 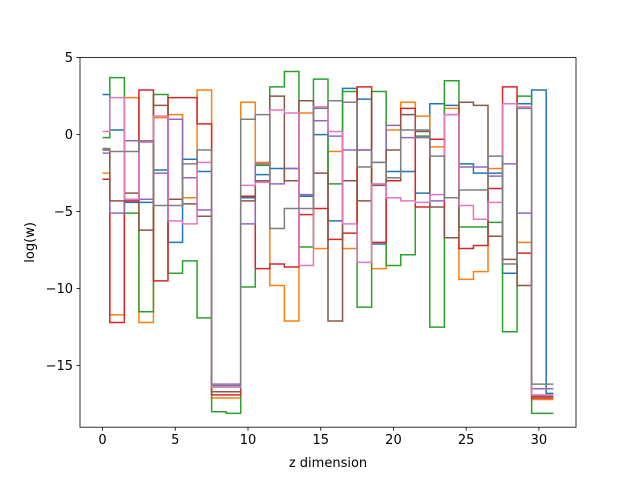 I want to click on x-tick-label: 30, so click(x=539, y=440).